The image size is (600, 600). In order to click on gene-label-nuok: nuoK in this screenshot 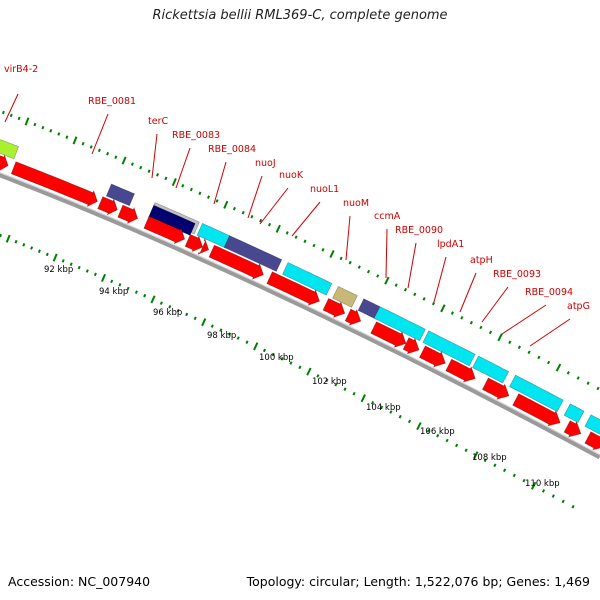, I will do `click(291, 175)`.